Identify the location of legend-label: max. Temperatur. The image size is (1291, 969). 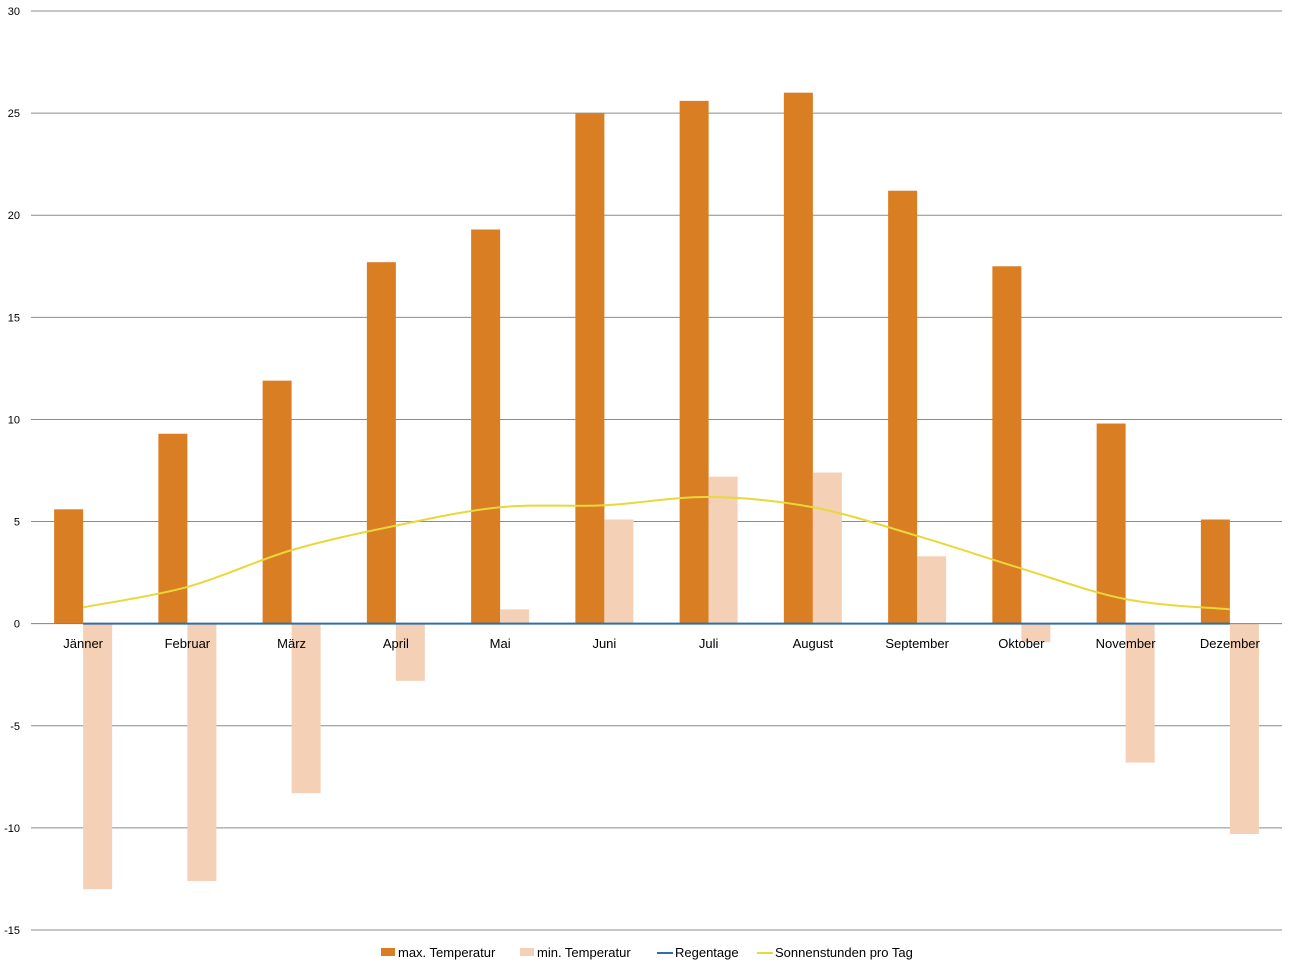
(447, 952).